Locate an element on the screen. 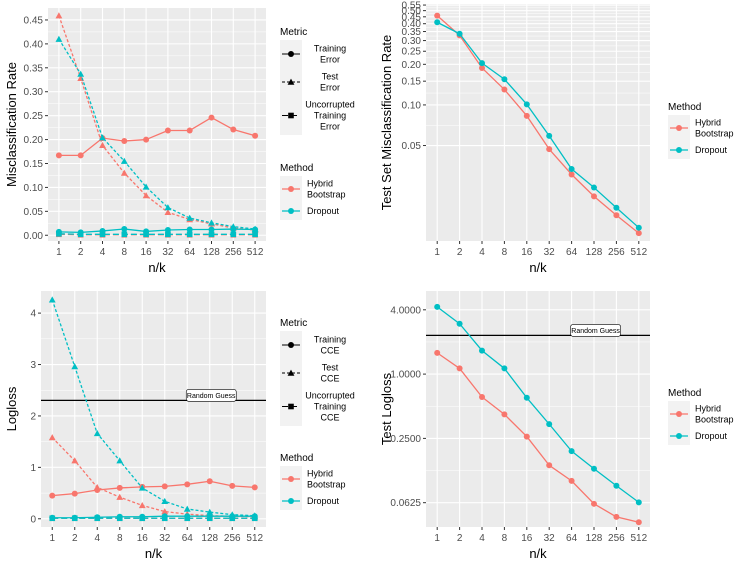  y-tick-label: 0.15 is located at coordinates (412, 82).